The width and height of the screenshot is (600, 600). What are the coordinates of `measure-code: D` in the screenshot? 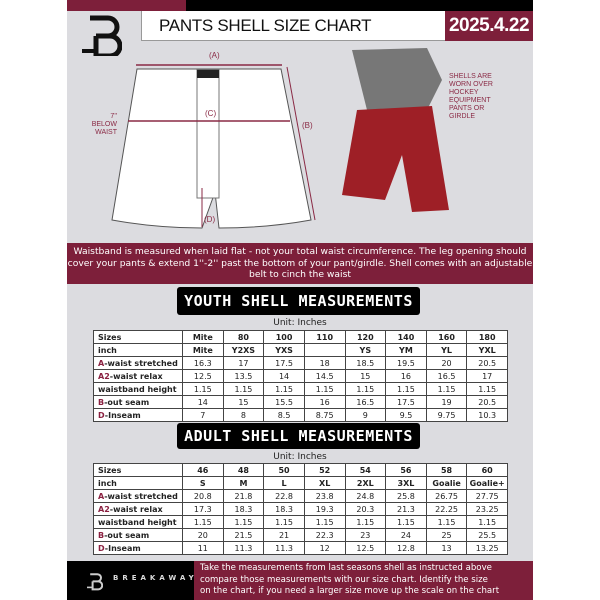 It's located at (101, 415).